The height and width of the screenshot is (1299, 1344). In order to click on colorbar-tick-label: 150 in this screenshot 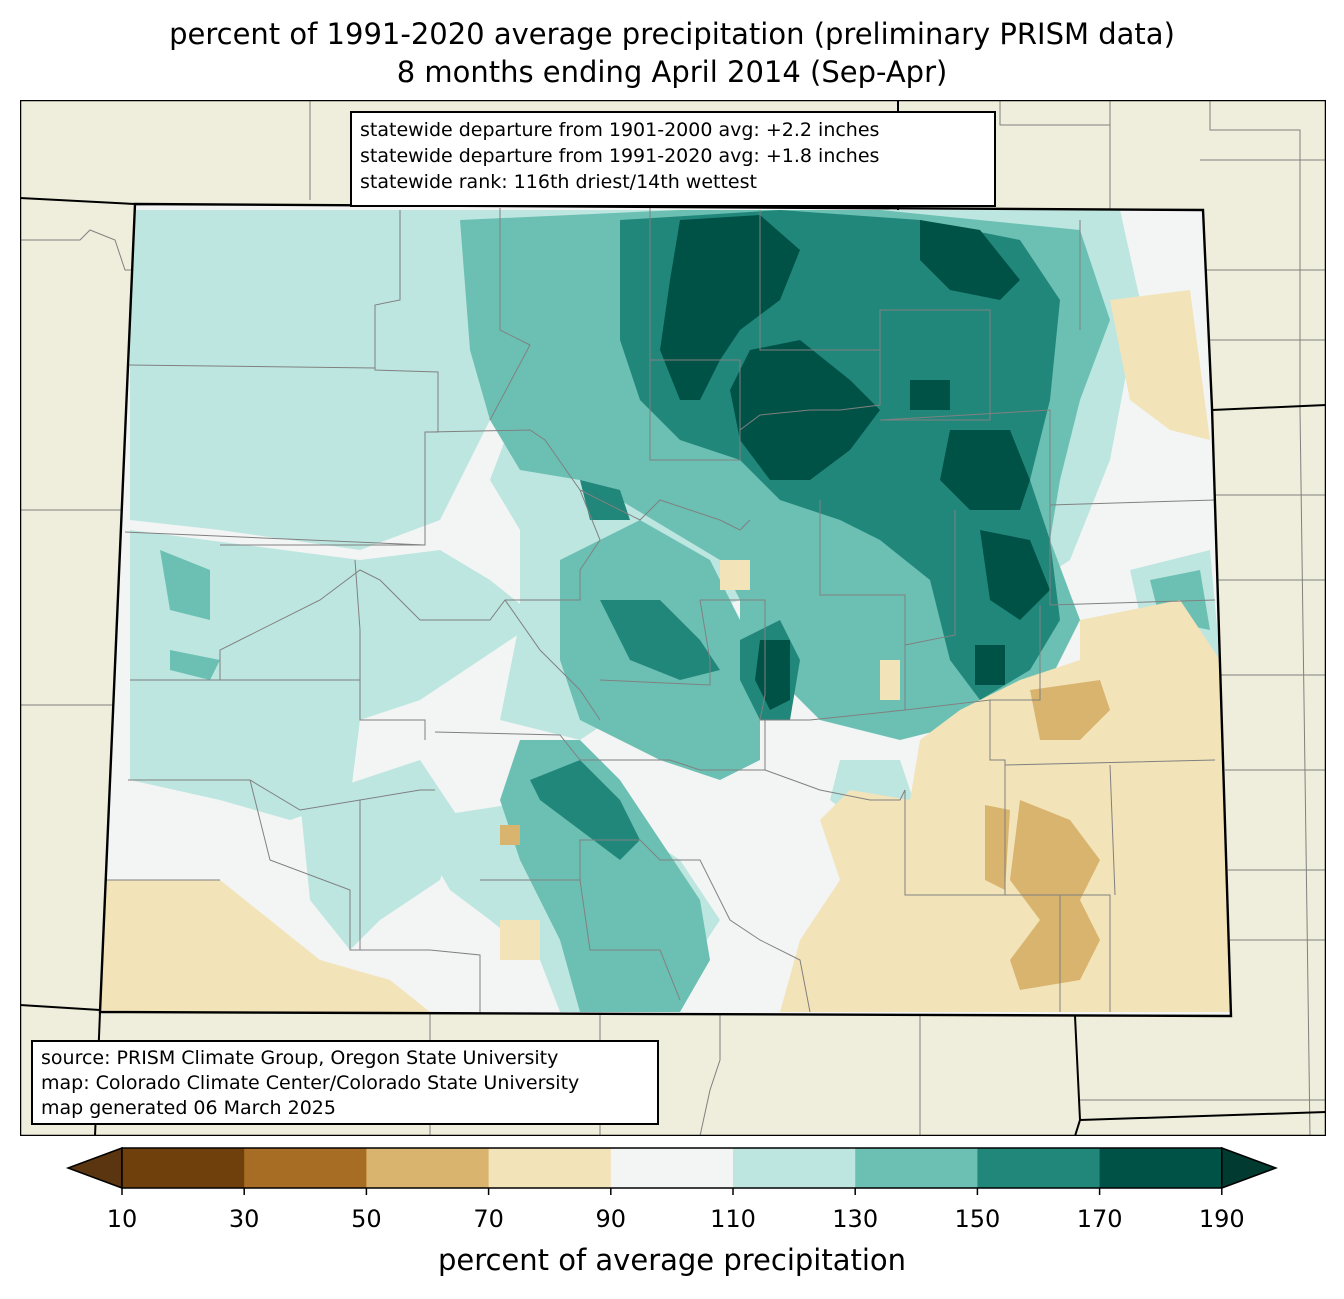, I will do `click(977, 1219)`.